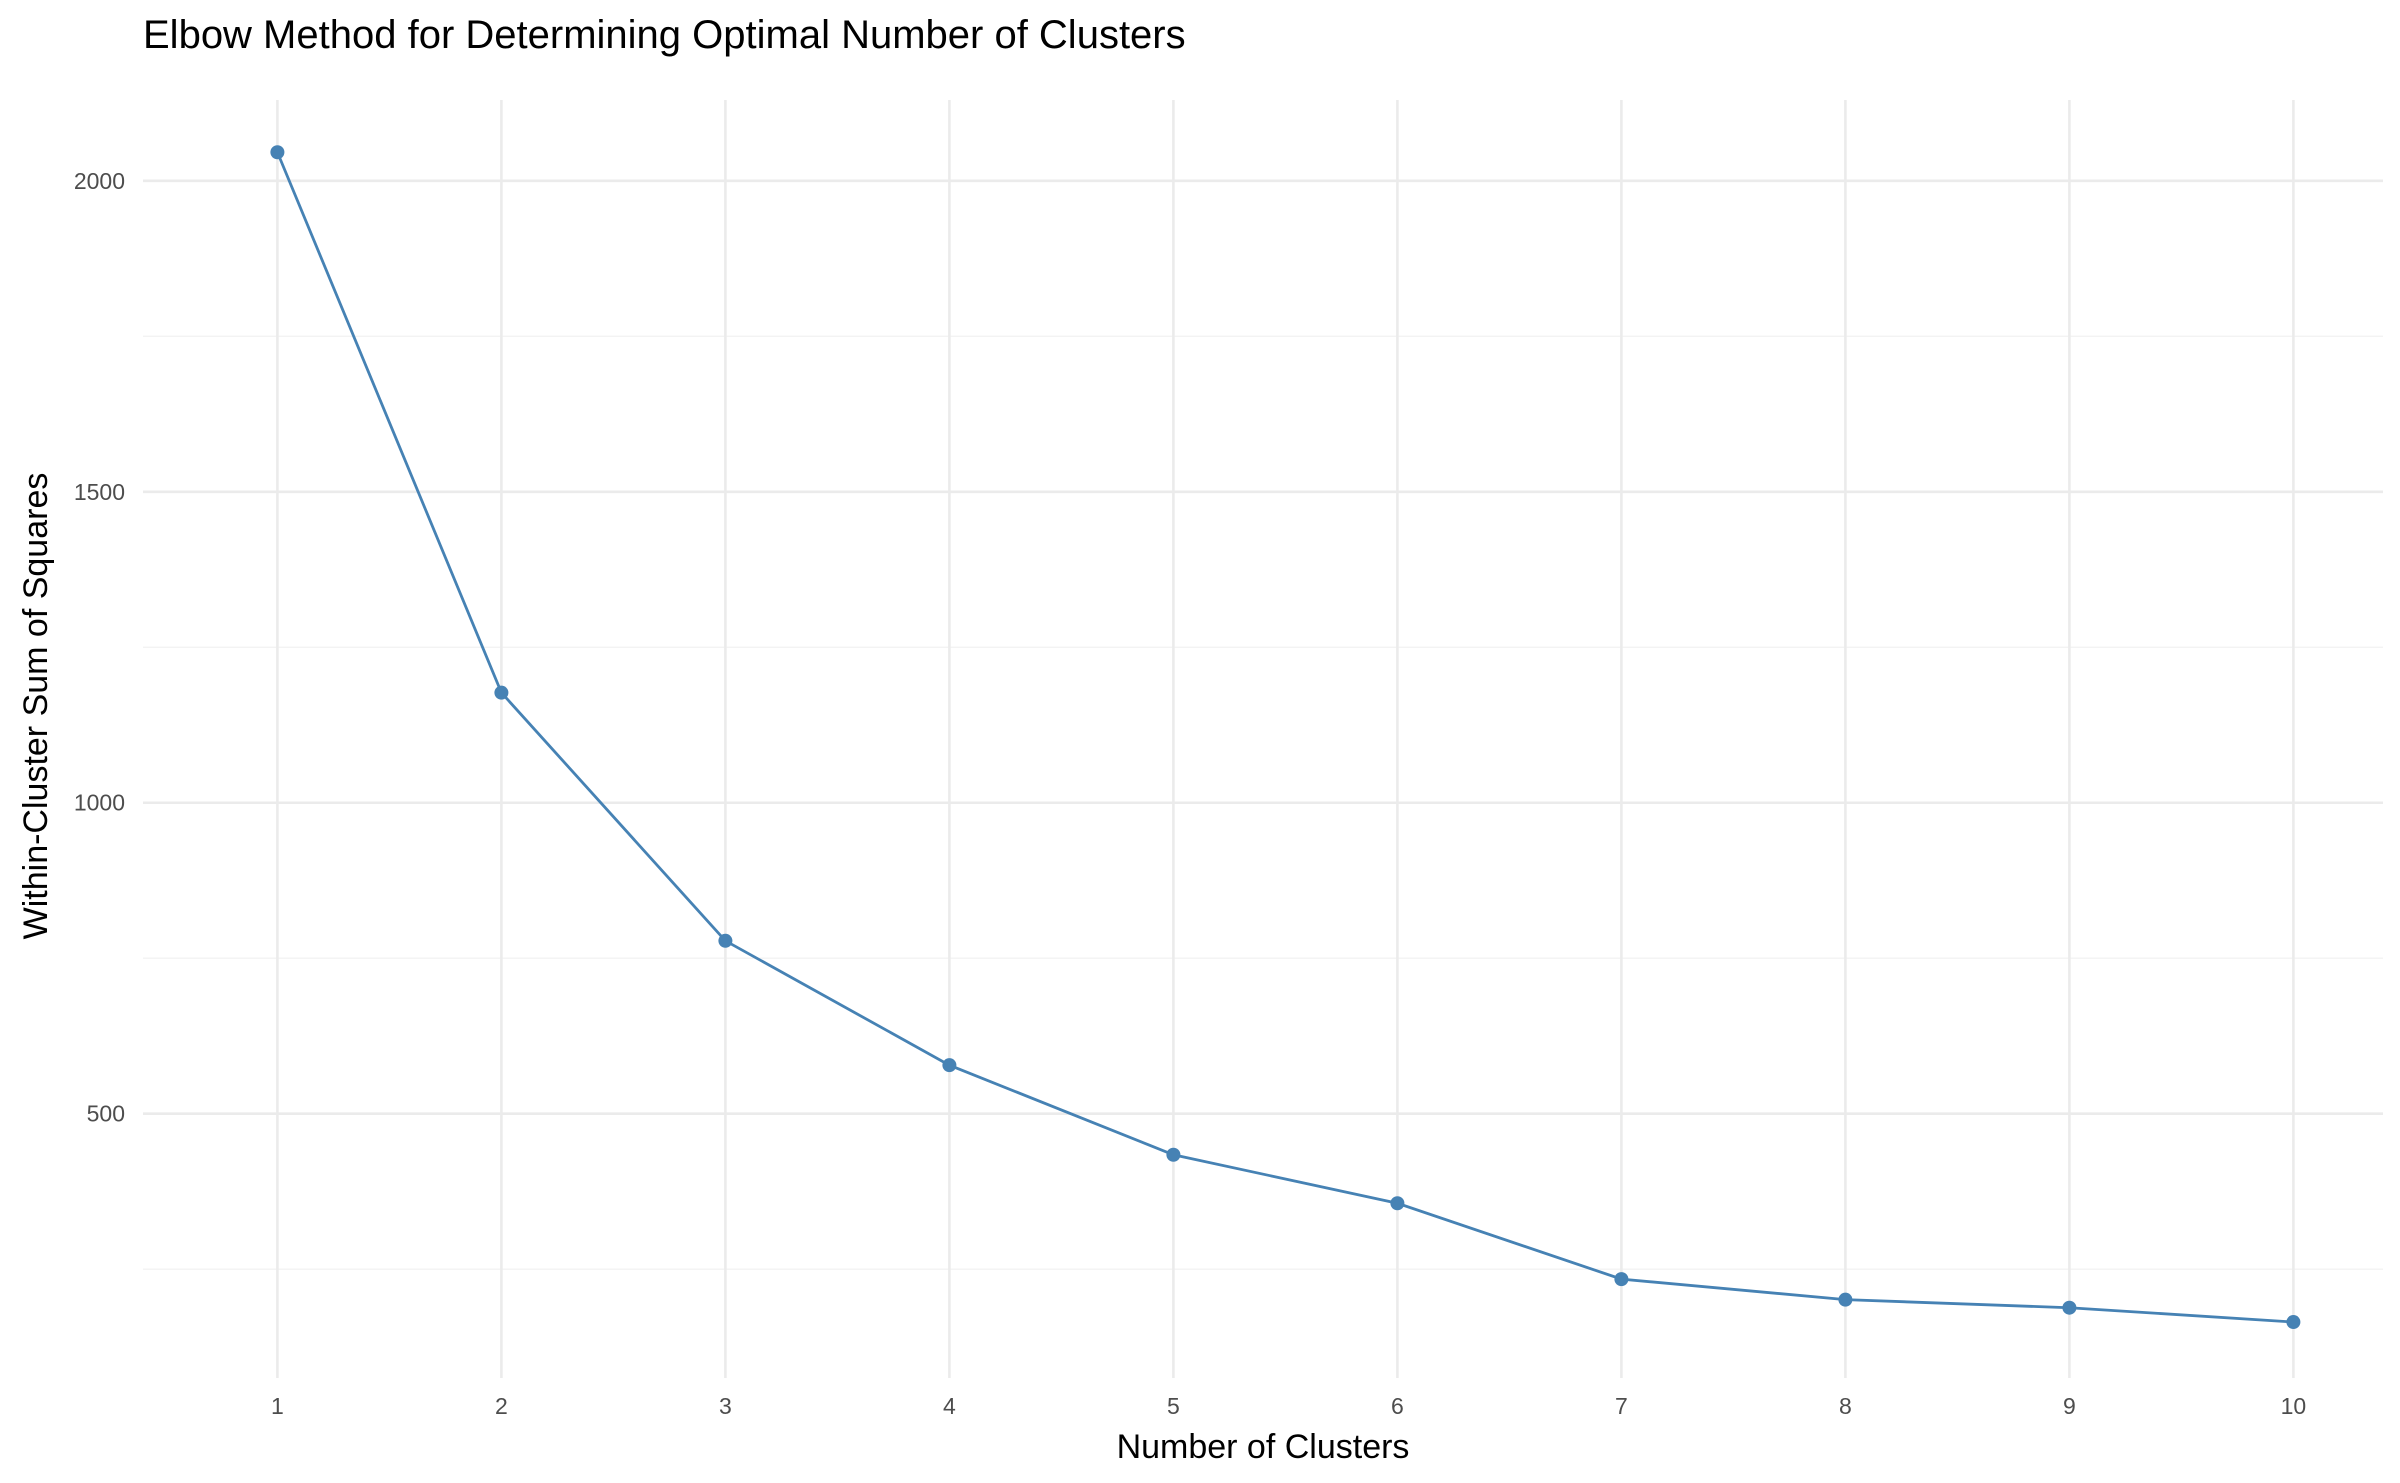 Image resolution: width=2400 pixels, height=1483 pixels. What do you see at coordinates (501, 1406) in the screenshot?
I see `x-tick-label: 2` at bounding box center [501, 1406].